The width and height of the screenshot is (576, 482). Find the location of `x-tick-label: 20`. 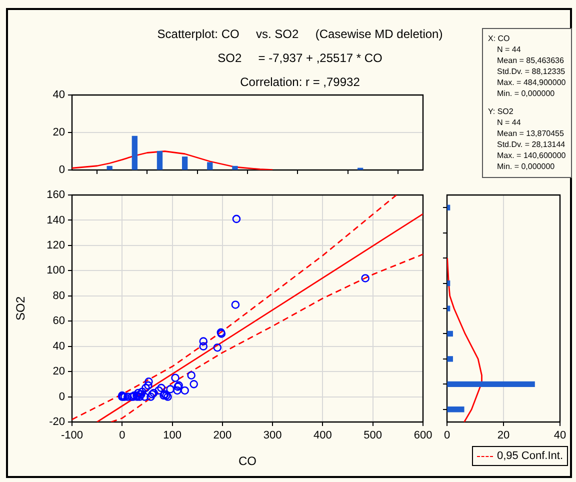

x-tick-label: 20 is located at coordinates (503, 436).